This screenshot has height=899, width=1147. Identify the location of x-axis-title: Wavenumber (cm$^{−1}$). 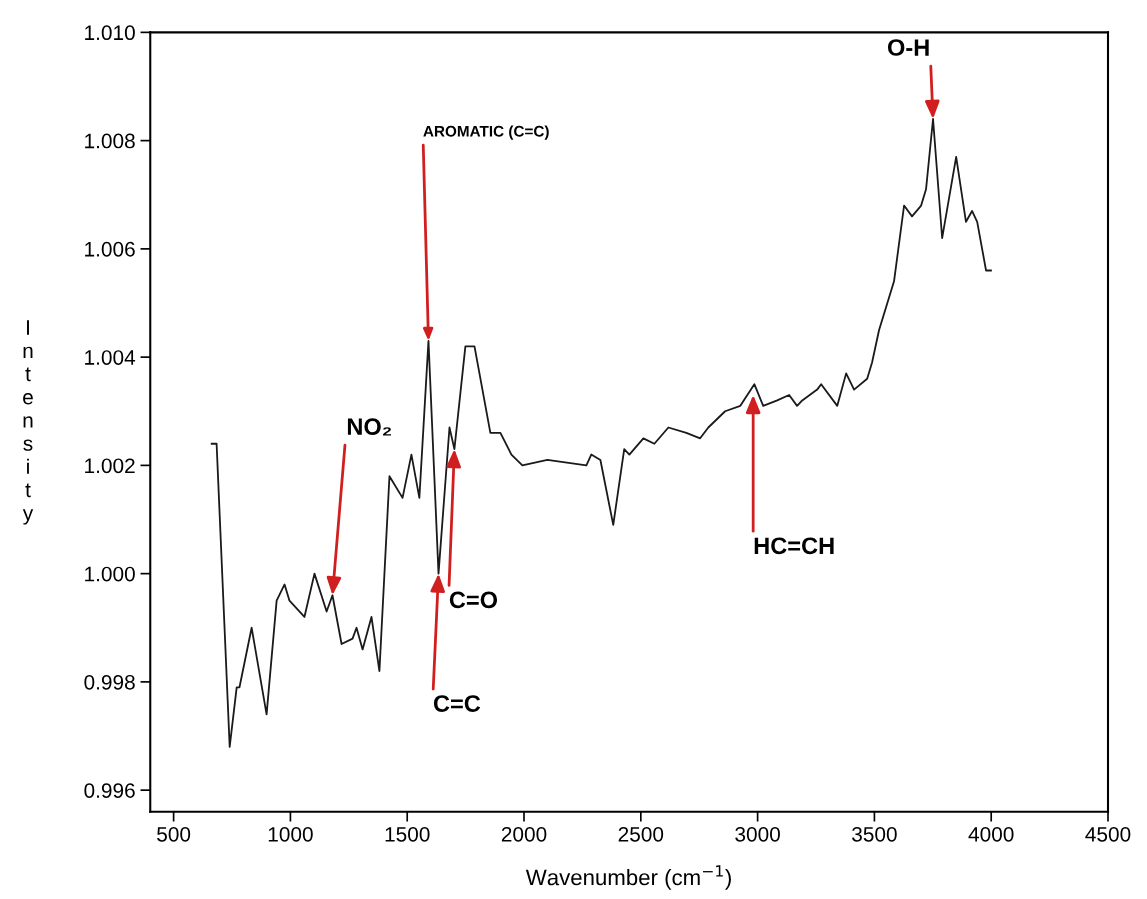
(628, 877).